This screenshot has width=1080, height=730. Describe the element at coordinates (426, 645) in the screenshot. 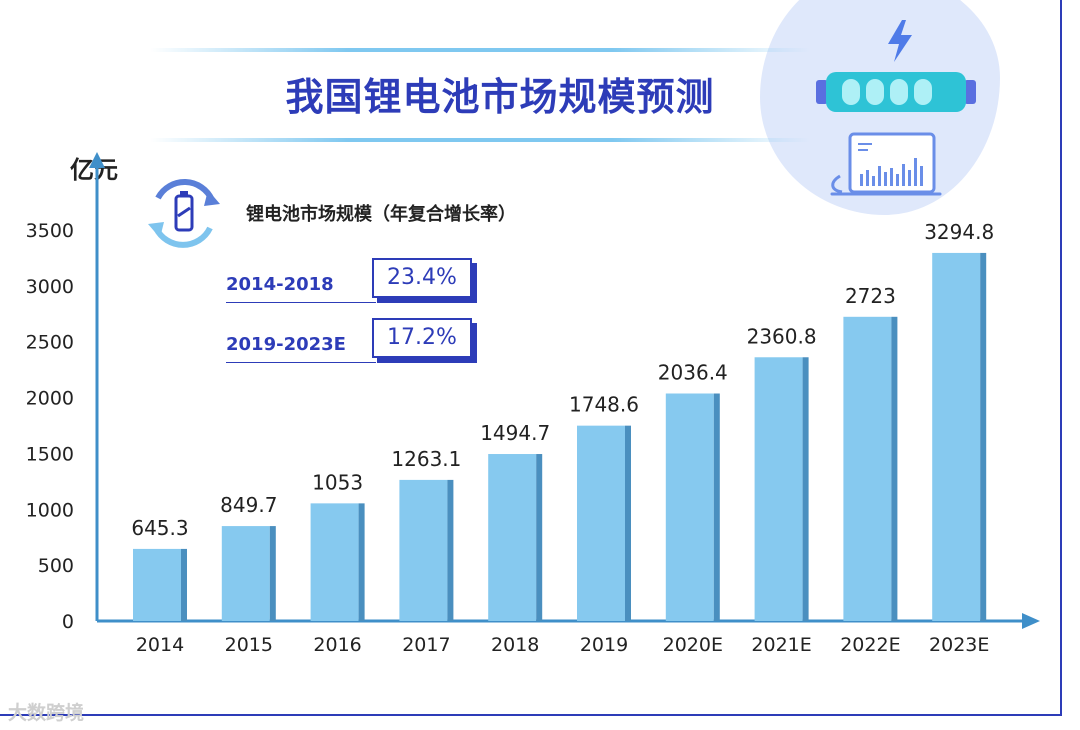

I see `x-tick-label: 2017` at that location.